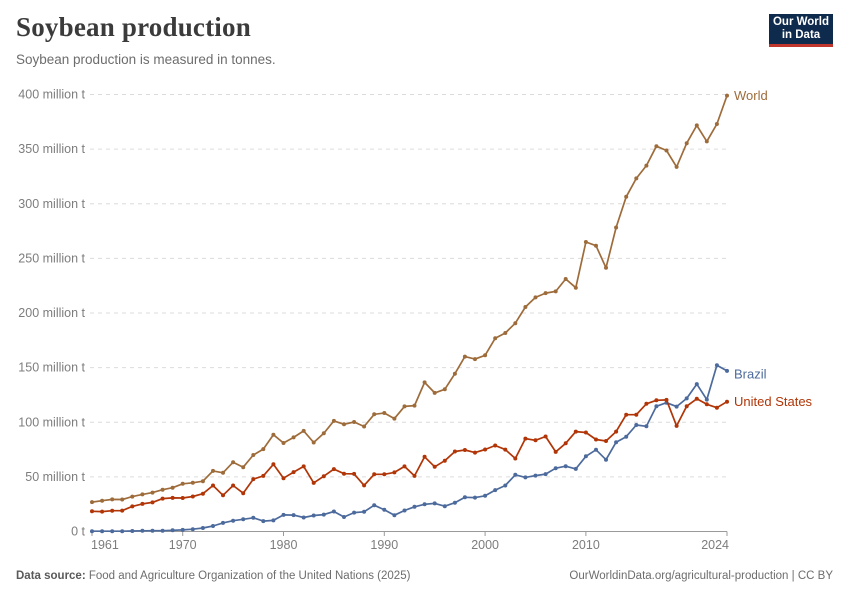 The image size is (850, 600). I want to click on series-line, so click(409, 455).